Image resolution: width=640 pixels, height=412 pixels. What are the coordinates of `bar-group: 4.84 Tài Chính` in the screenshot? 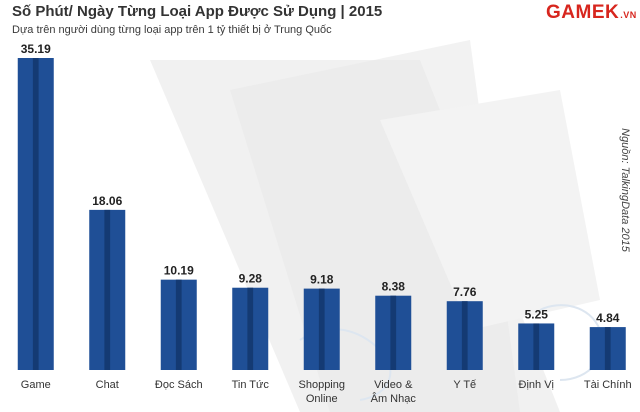 It's located at (608, 351).